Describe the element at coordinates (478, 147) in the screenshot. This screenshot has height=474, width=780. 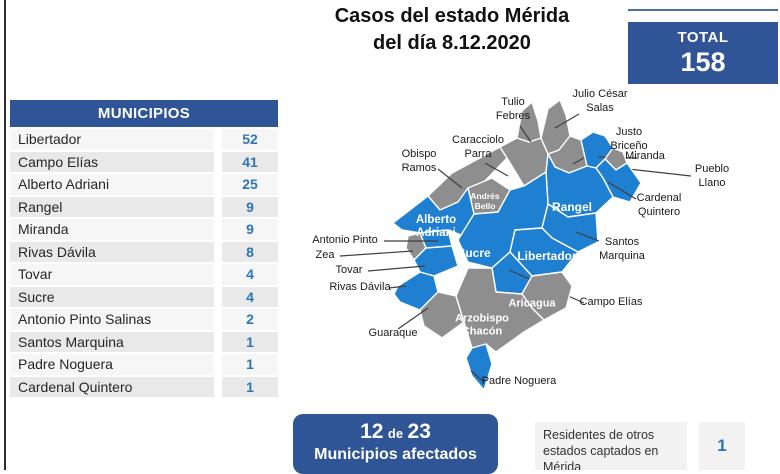
I see `map-label-caracciolo-parra: Caracciolo Parra` at that location.